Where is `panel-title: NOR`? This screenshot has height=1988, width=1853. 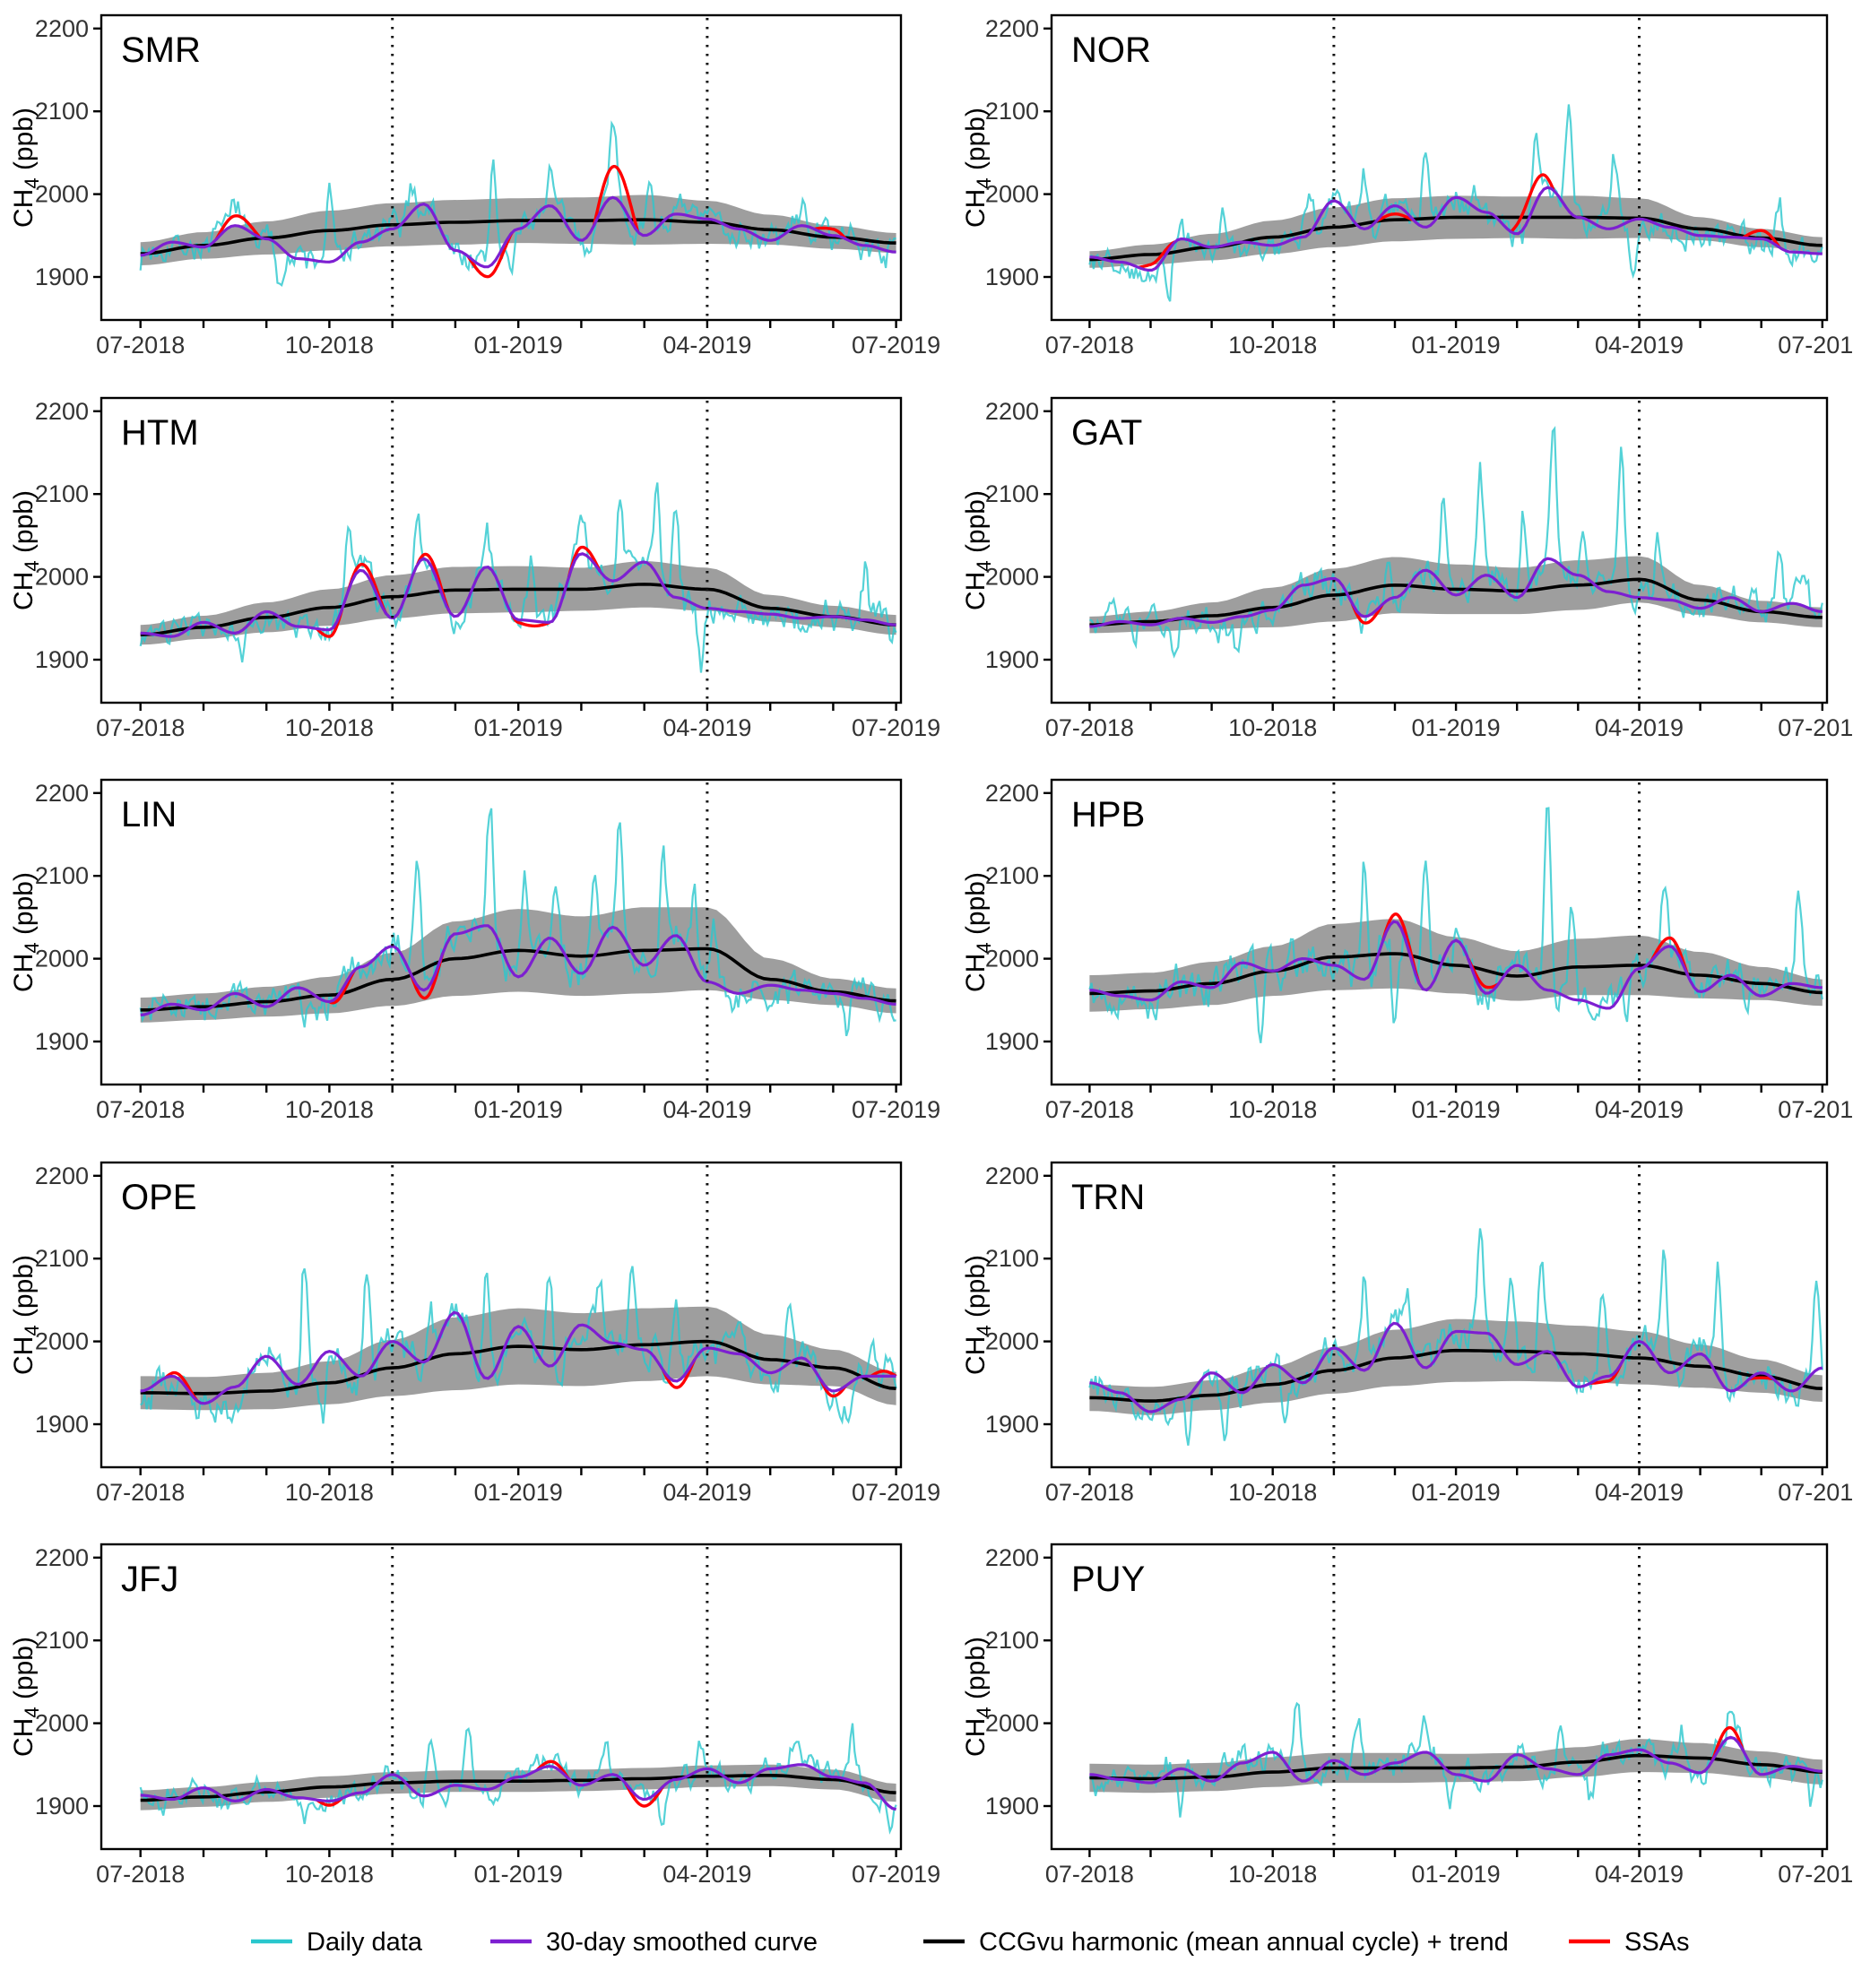 panel-title: NOR is located at coordinates (1111, 50).